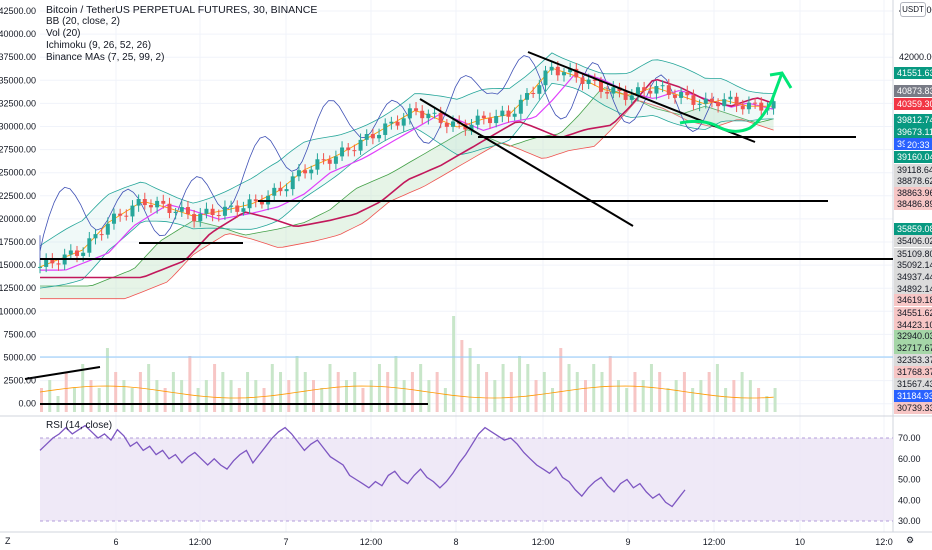  What do you see at coordinates (914, 104) in the screenshot?
I see `price-badge-label: 40359.30` at bounding box center [914, 104].